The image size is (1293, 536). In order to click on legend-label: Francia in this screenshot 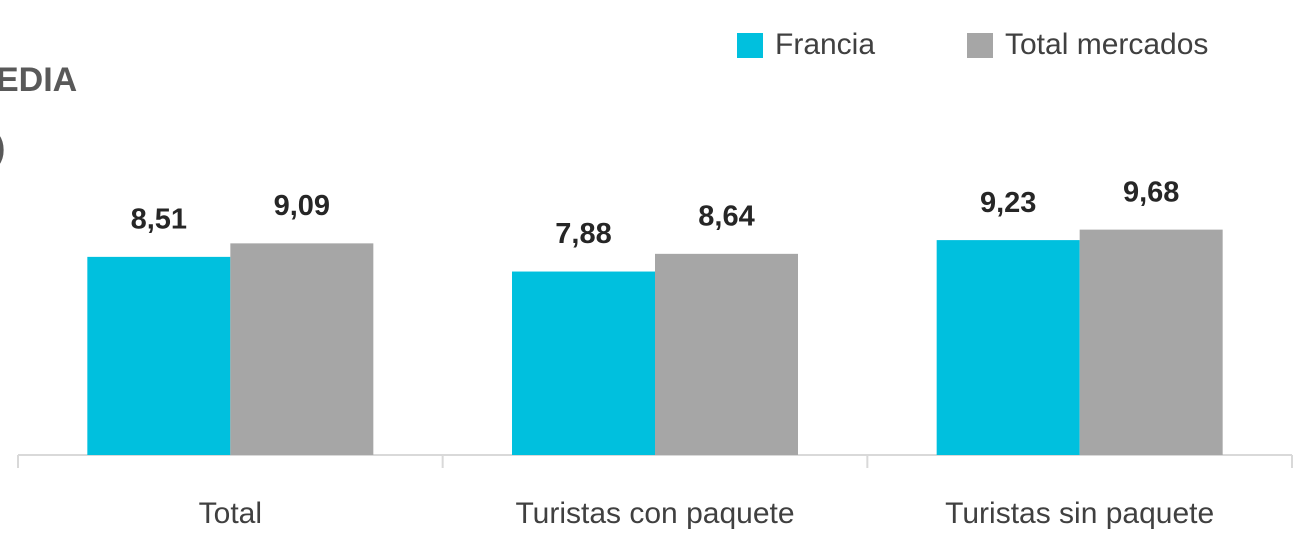, I will do `click(825, 44)`.